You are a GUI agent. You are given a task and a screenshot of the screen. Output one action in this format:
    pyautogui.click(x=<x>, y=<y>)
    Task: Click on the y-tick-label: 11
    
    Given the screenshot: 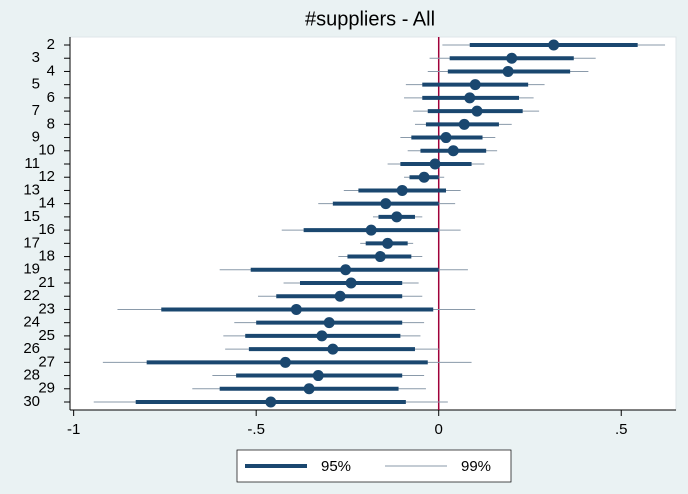 What is the action you would take?
    pyautogui.click(x=32, y=163)
    